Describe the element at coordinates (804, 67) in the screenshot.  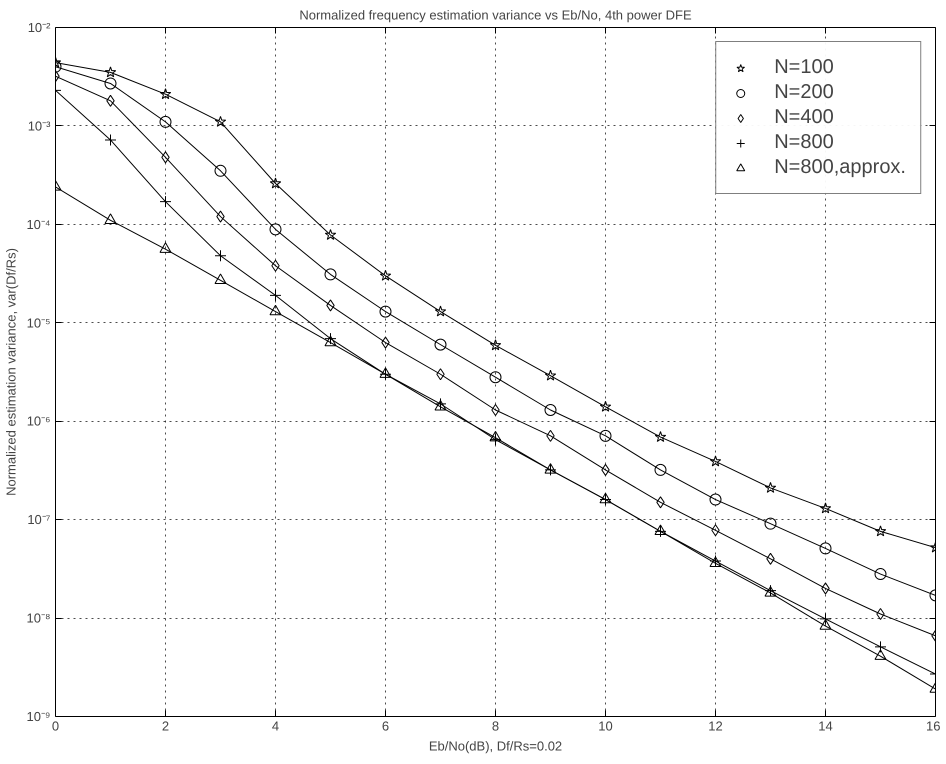
I see `legend-label: N=100` at that location.